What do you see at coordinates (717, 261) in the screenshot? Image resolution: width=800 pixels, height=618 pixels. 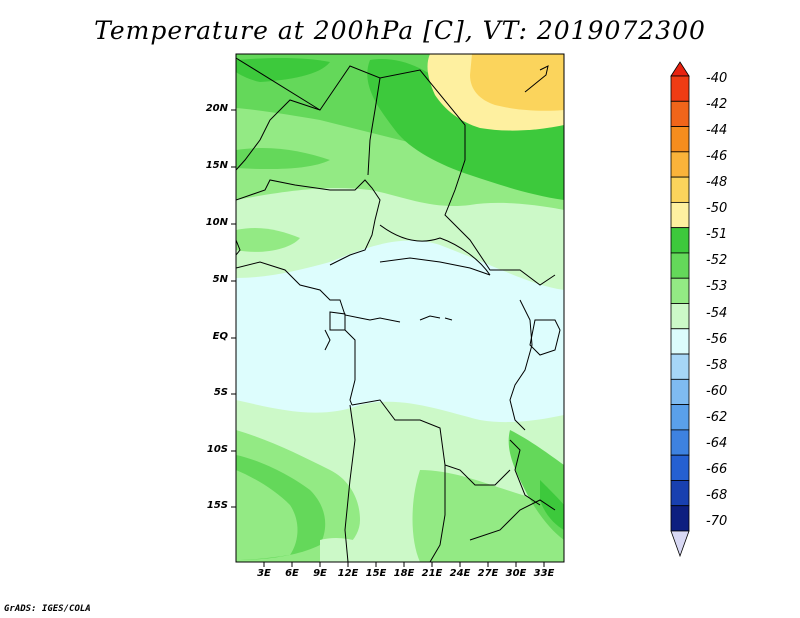 I see `colorbar-label: -52` at bounding box center [717, 261].